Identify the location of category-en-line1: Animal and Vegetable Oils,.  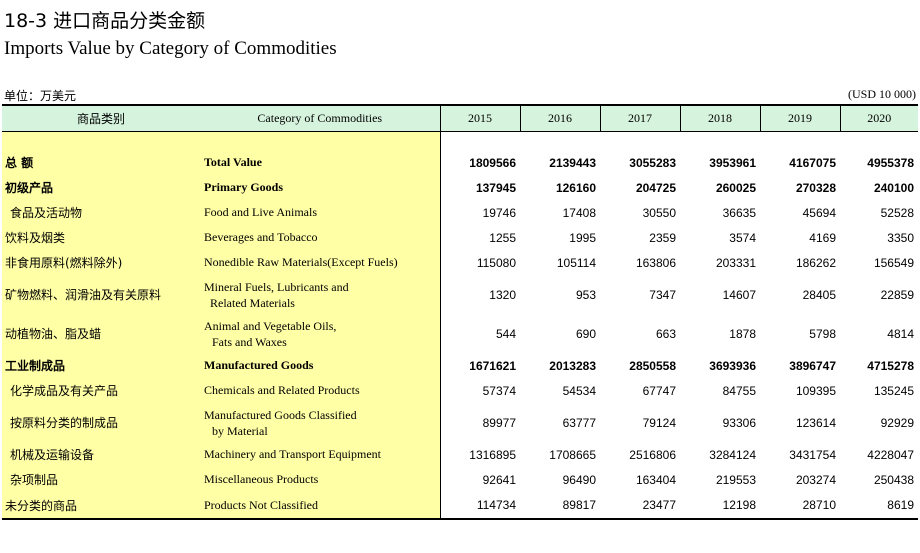
(270, 325).